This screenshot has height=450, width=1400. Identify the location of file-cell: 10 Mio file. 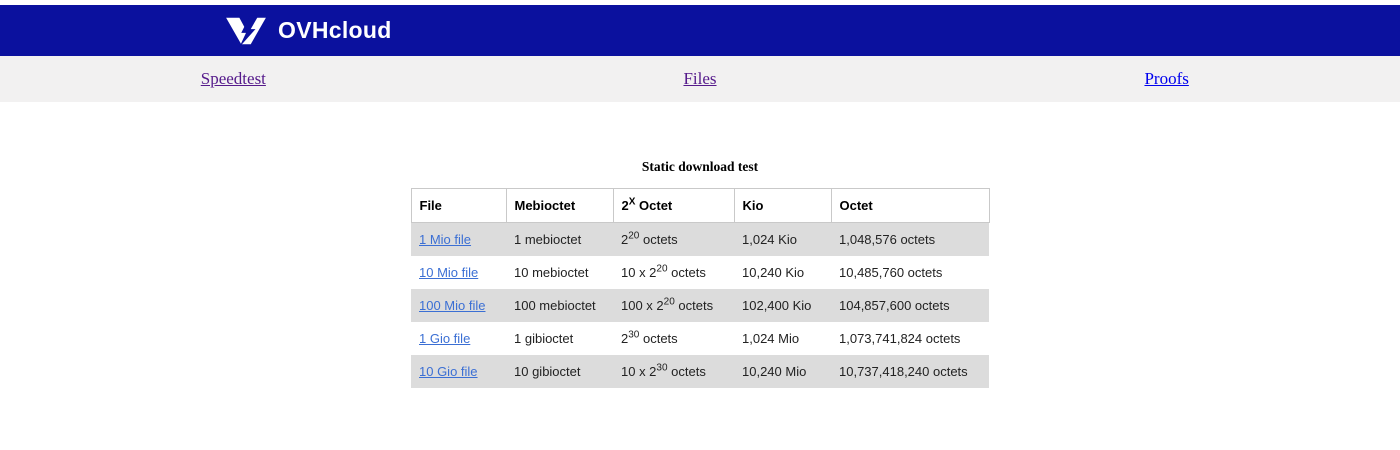
(458, 272).